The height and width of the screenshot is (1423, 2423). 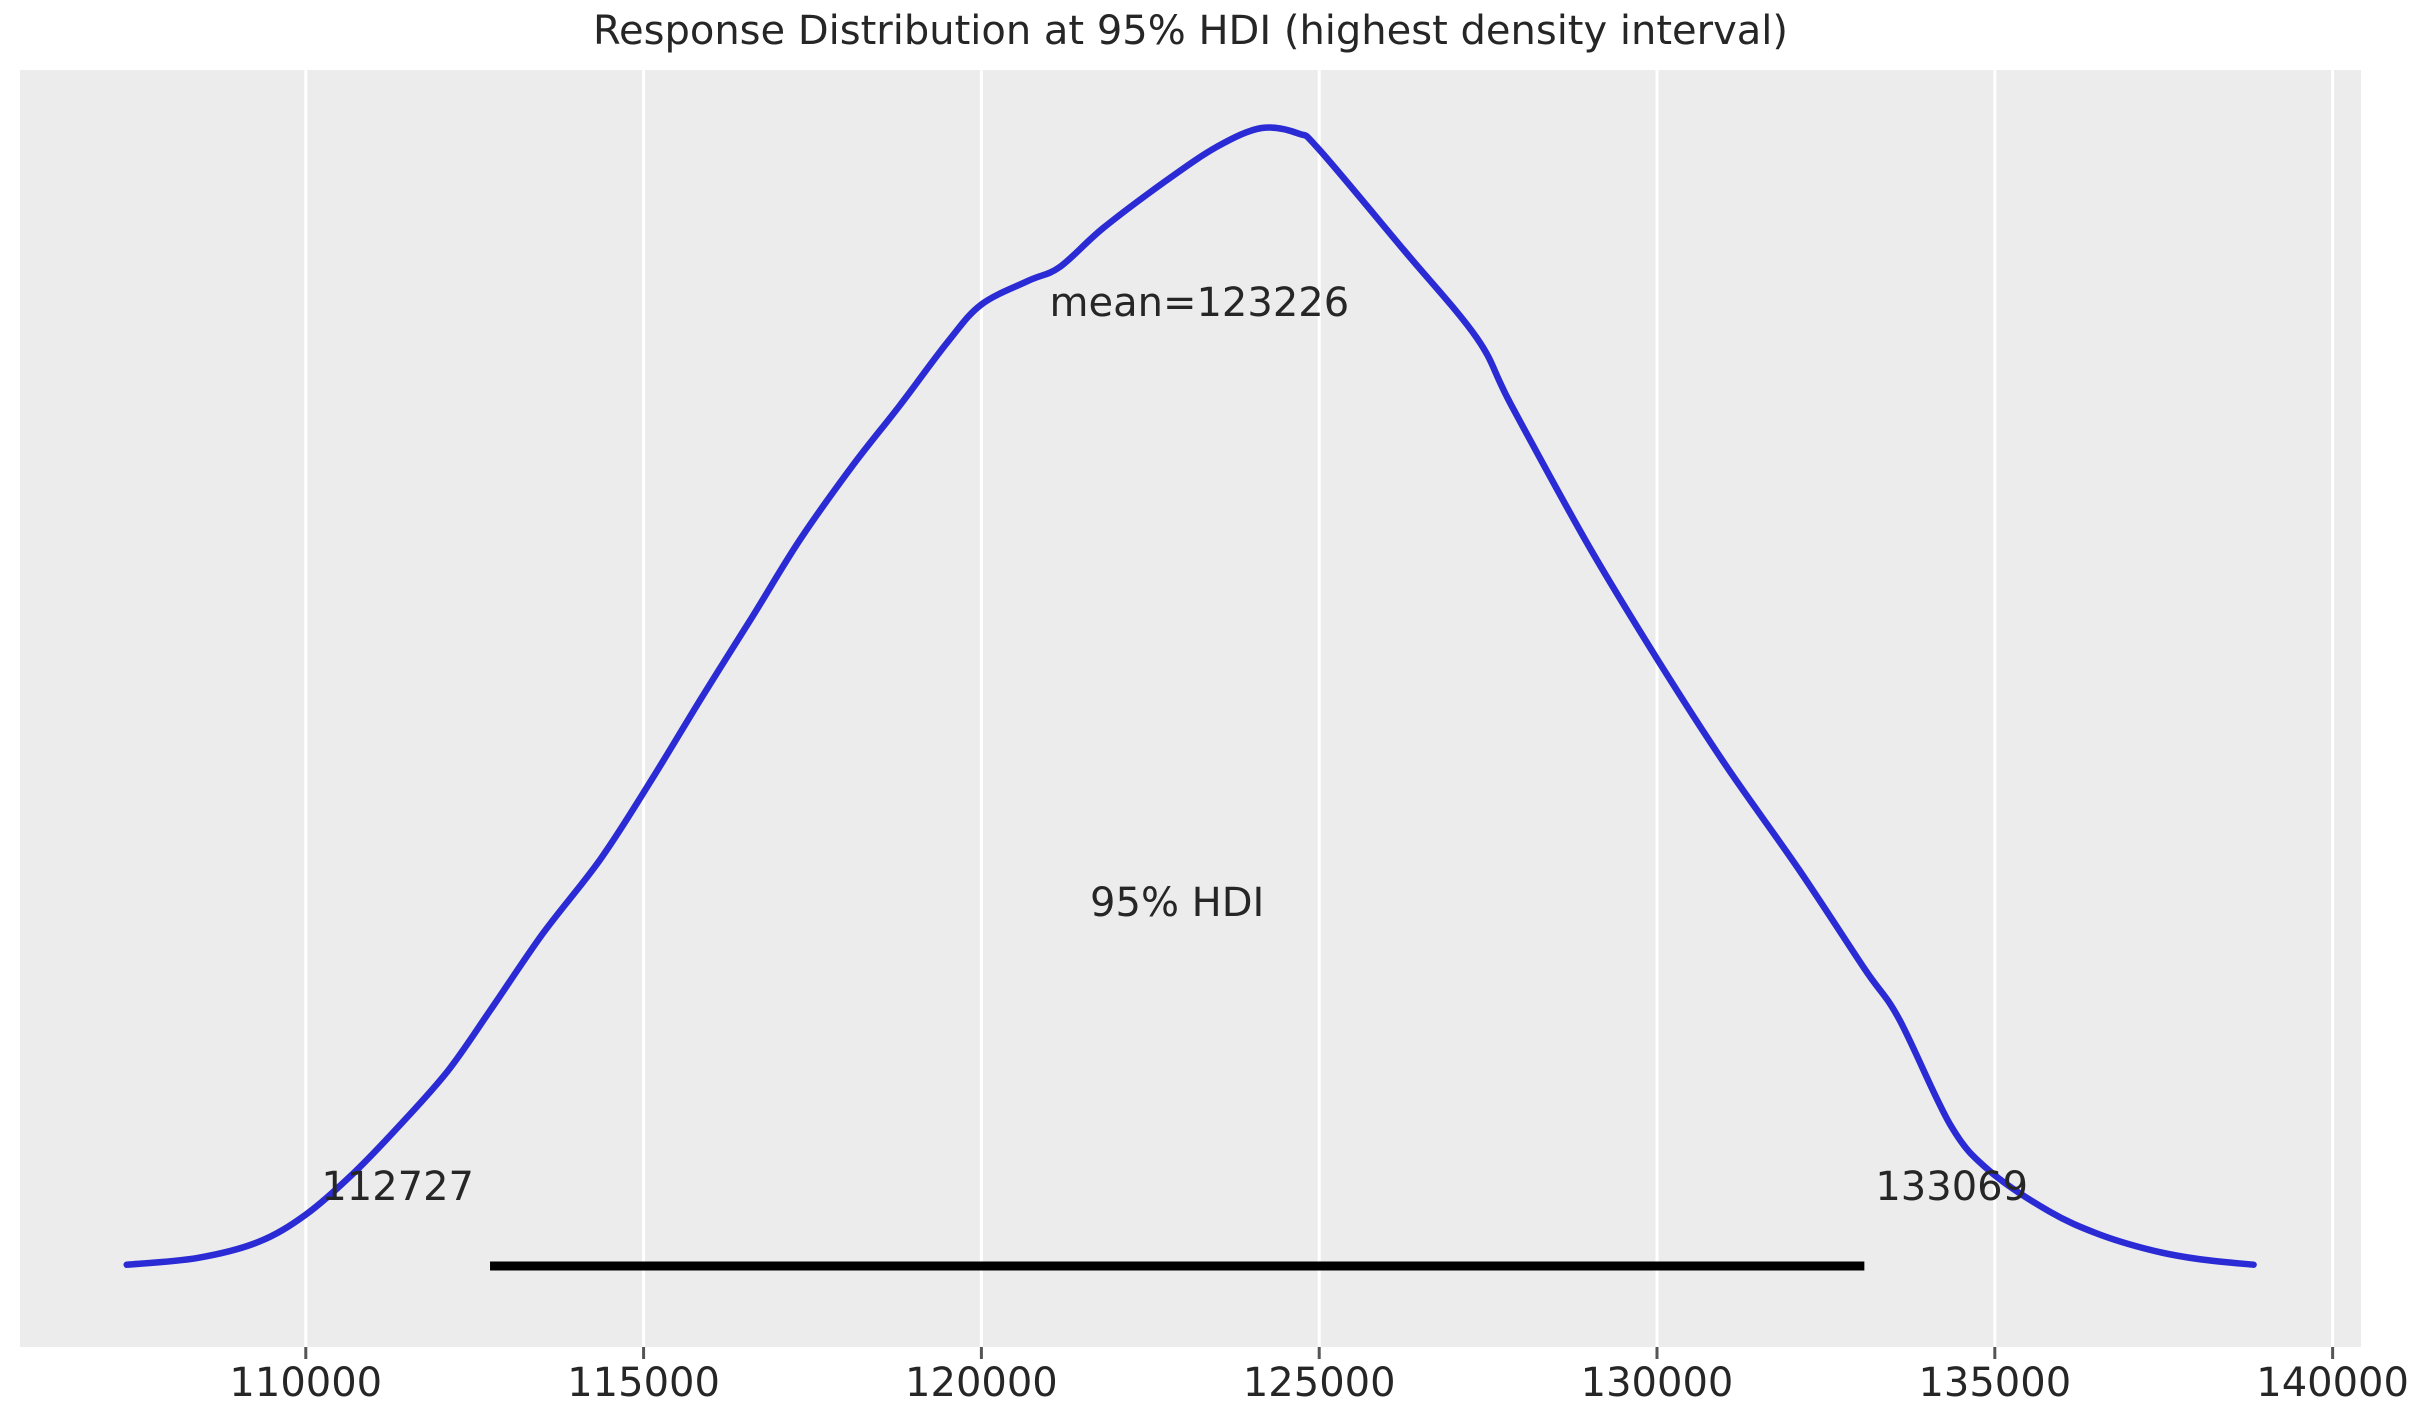 I want to click on x-tick-label: 110000, so click(x=306, y=1383).